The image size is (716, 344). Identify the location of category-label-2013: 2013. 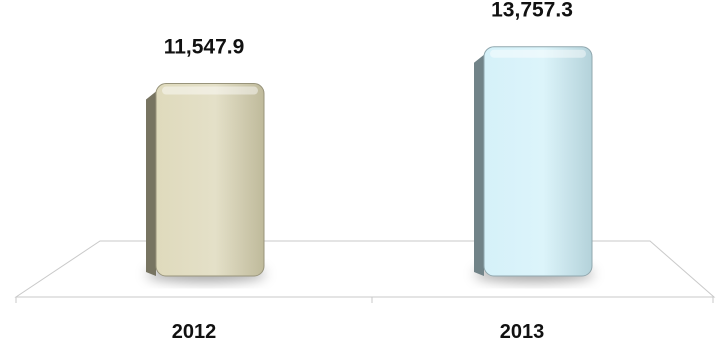
(522, 330).